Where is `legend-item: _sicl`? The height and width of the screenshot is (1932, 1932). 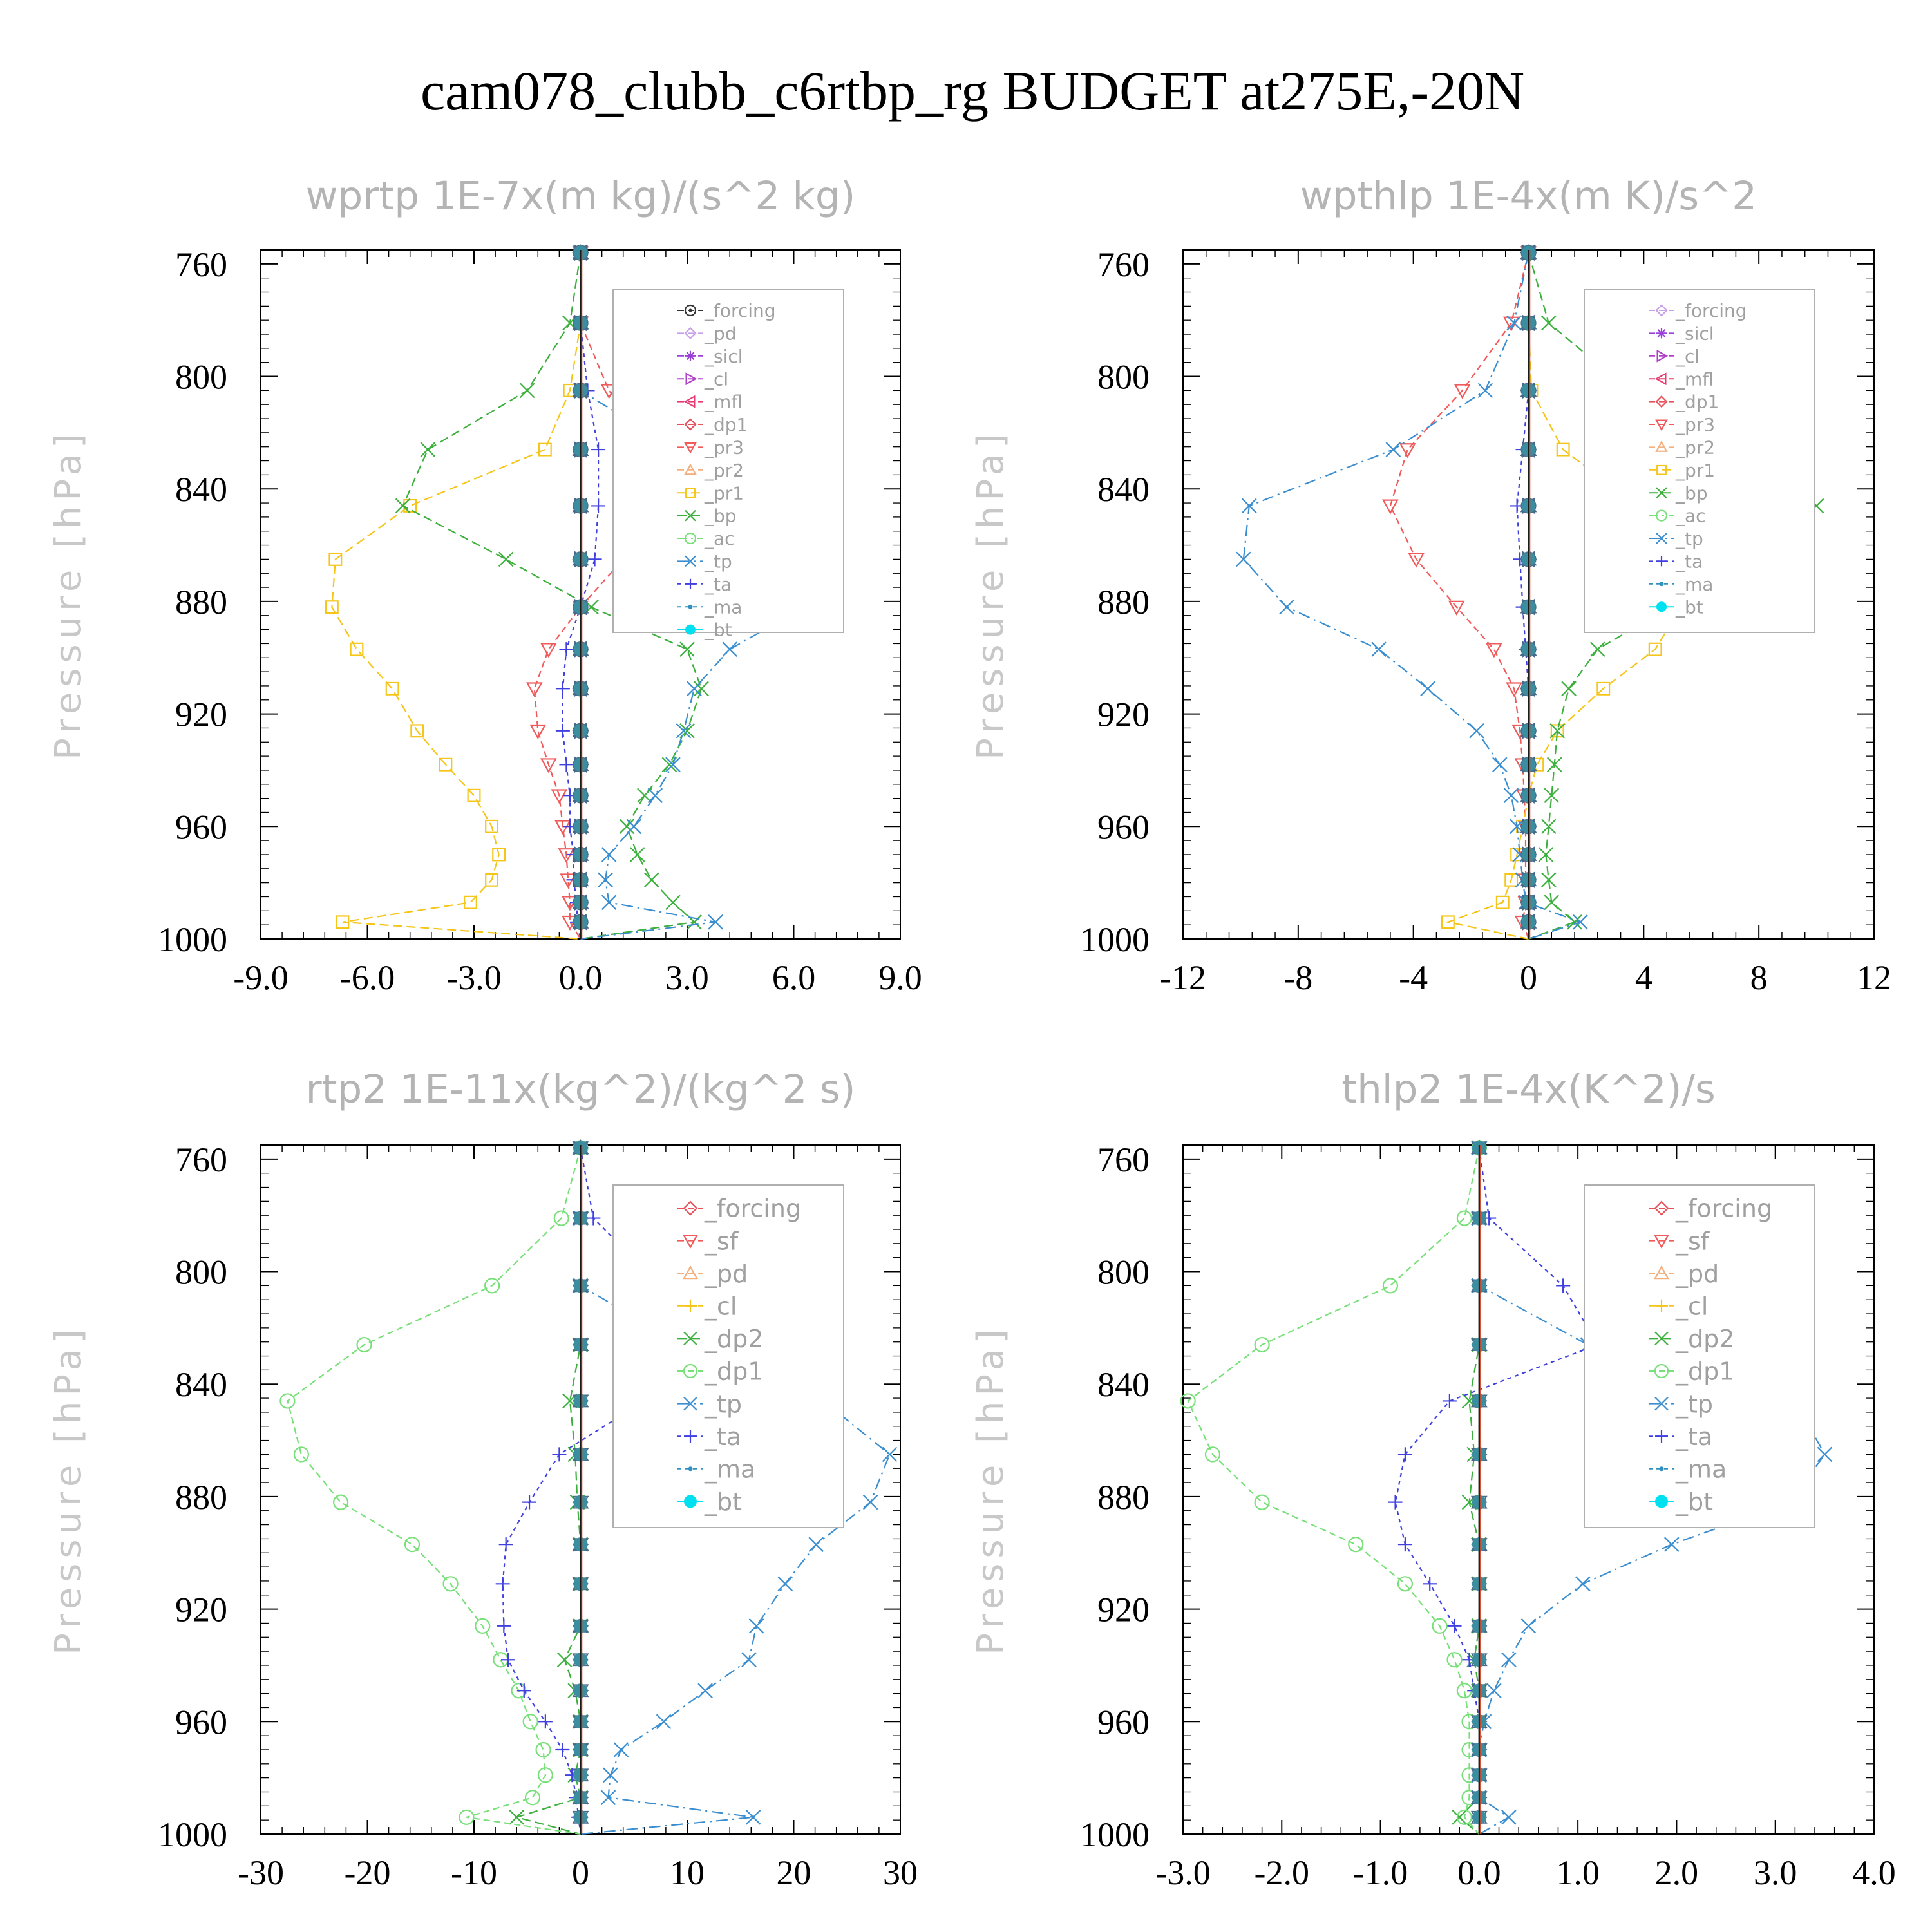 legend-item: _sicl is located at coordinates (1682, 334).